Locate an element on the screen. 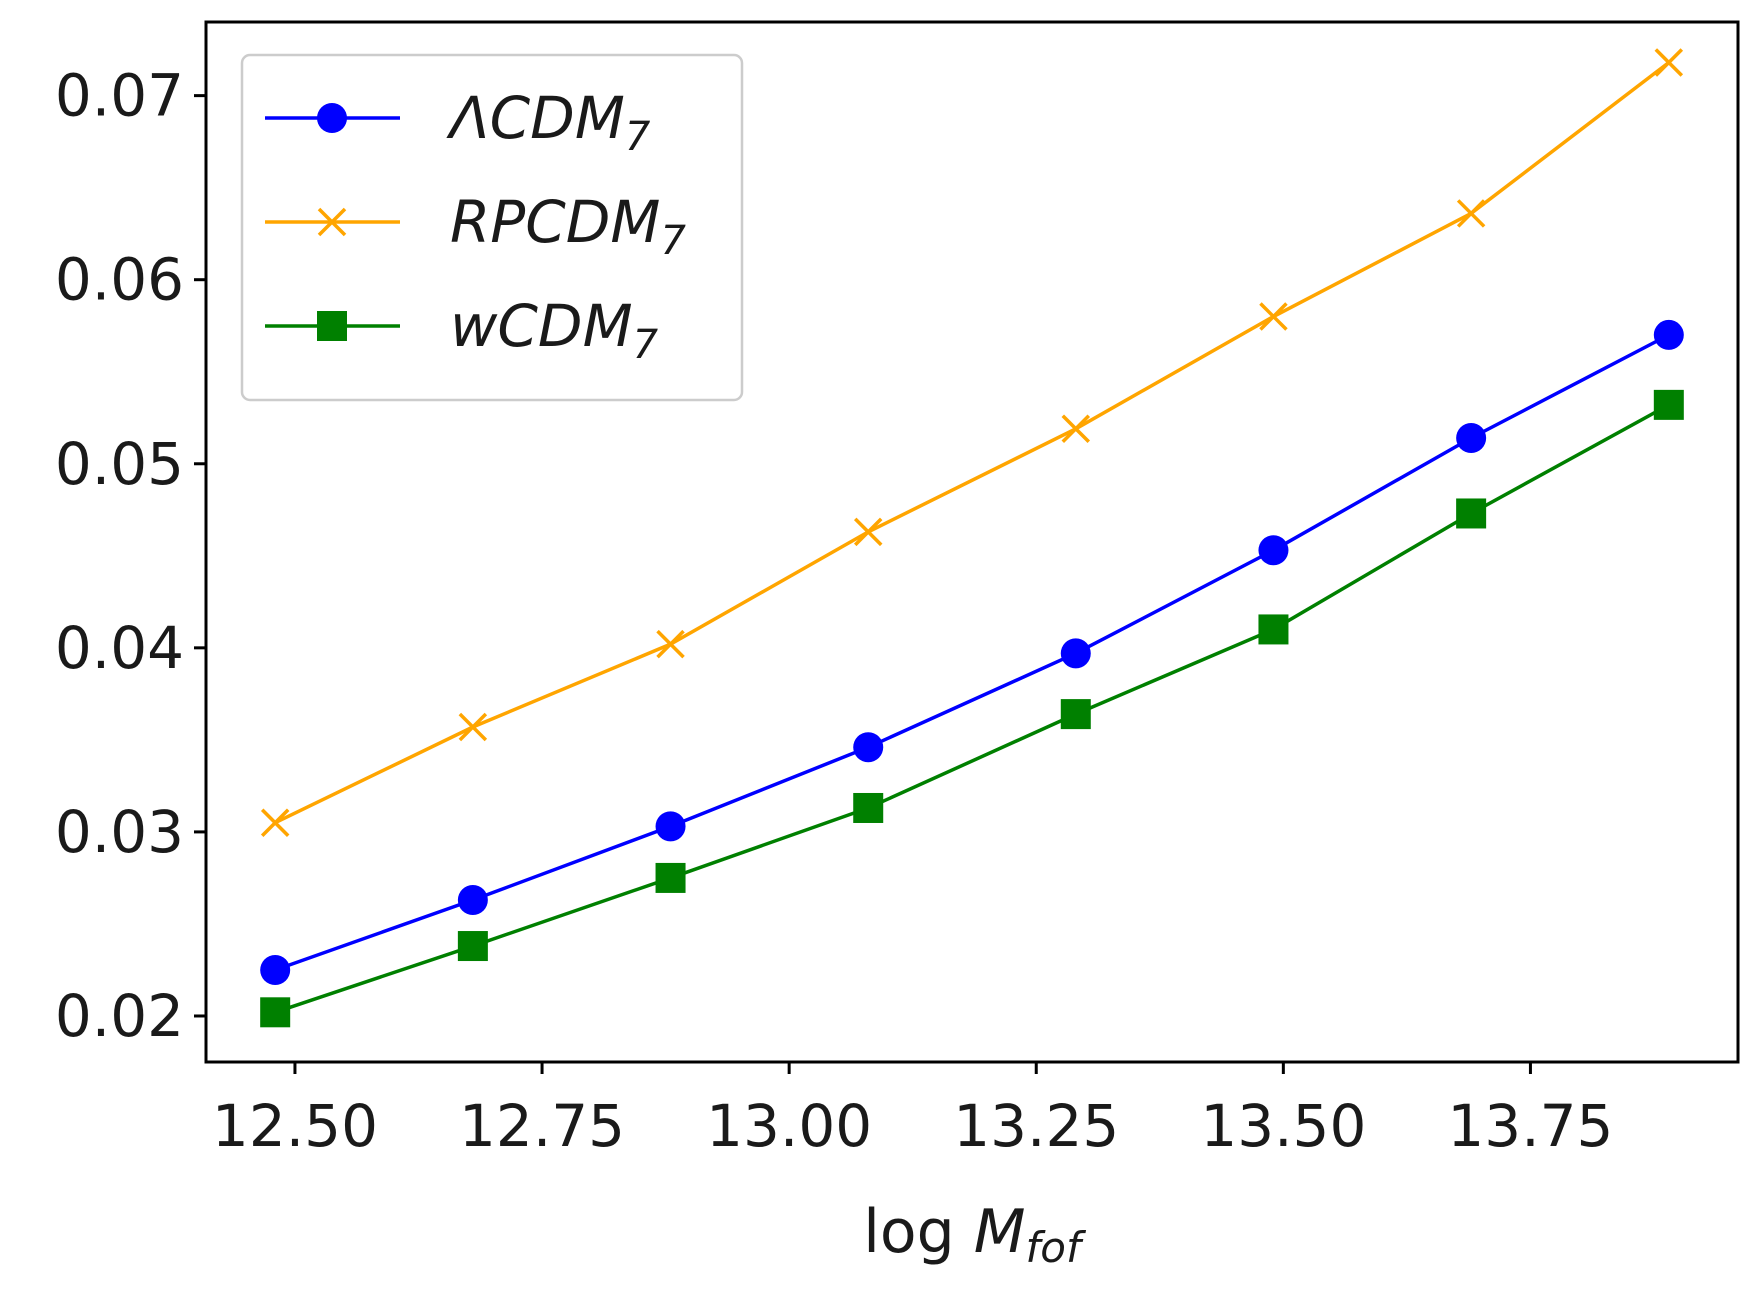  legend-label: RPCDM7 is located at coordinates (568, 226).